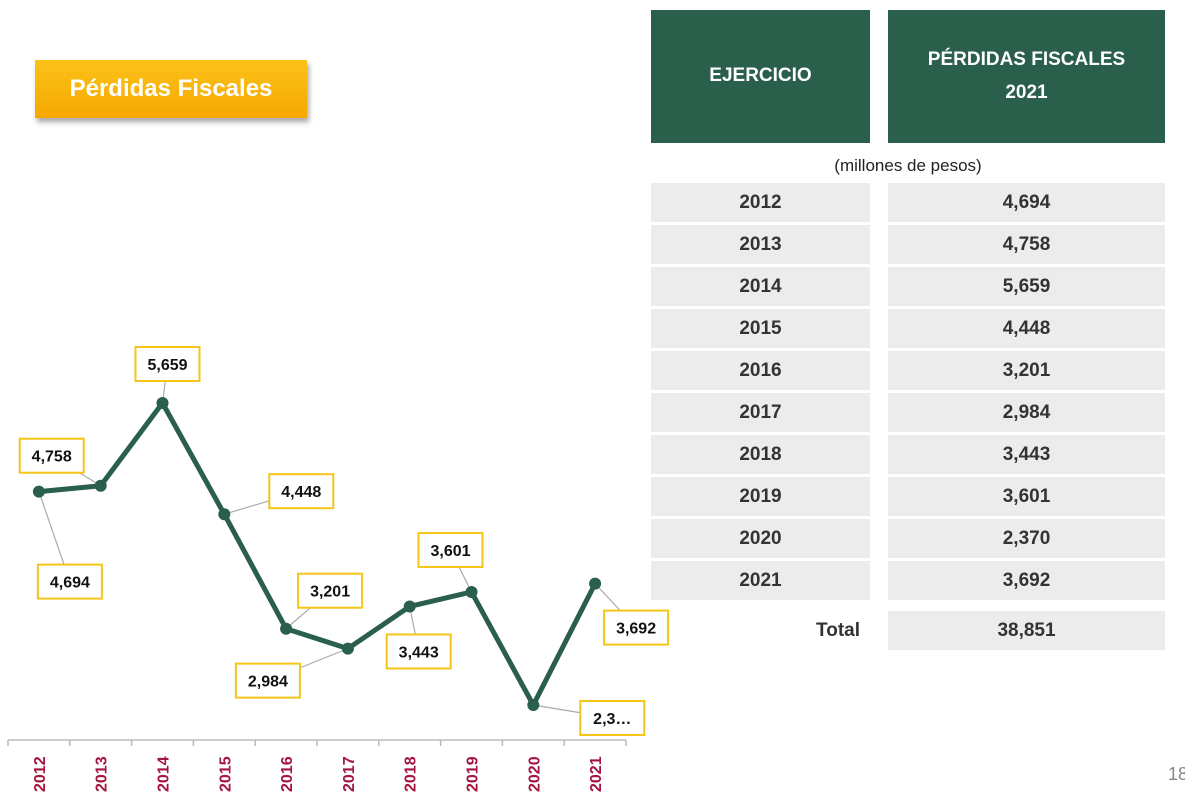 The height and width of the screenshot is (794, 1185). What do you see at coordinates (760, 244) in the screenshot?
I see `year-cell: 2013` at bounding box center [760, 244].